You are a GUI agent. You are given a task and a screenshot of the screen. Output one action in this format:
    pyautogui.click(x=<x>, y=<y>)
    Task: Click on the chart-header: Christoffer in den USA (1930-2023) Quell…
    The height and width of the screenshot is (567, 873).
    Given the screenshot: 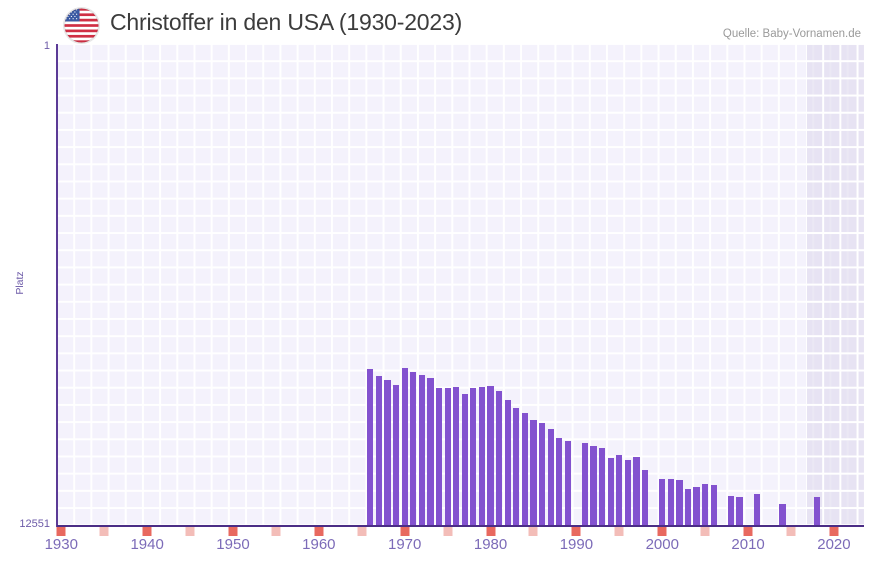 What is the action you would take?
    pyautogui.click(x=436, y=22)
    